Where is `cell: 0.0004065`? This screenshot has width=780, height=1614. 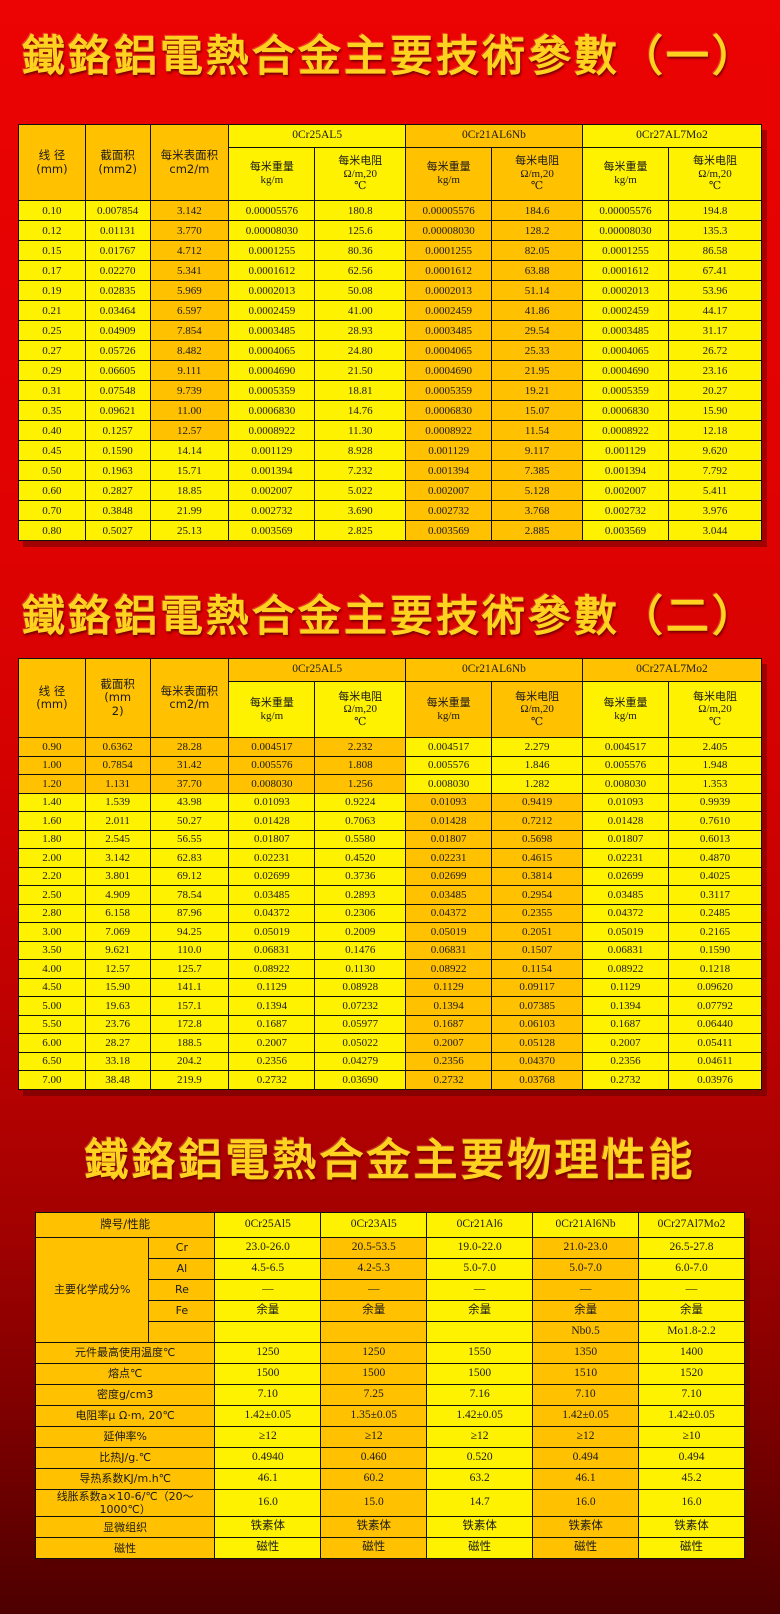 cell: 0.0004065 is located at coordinates (625, 350).